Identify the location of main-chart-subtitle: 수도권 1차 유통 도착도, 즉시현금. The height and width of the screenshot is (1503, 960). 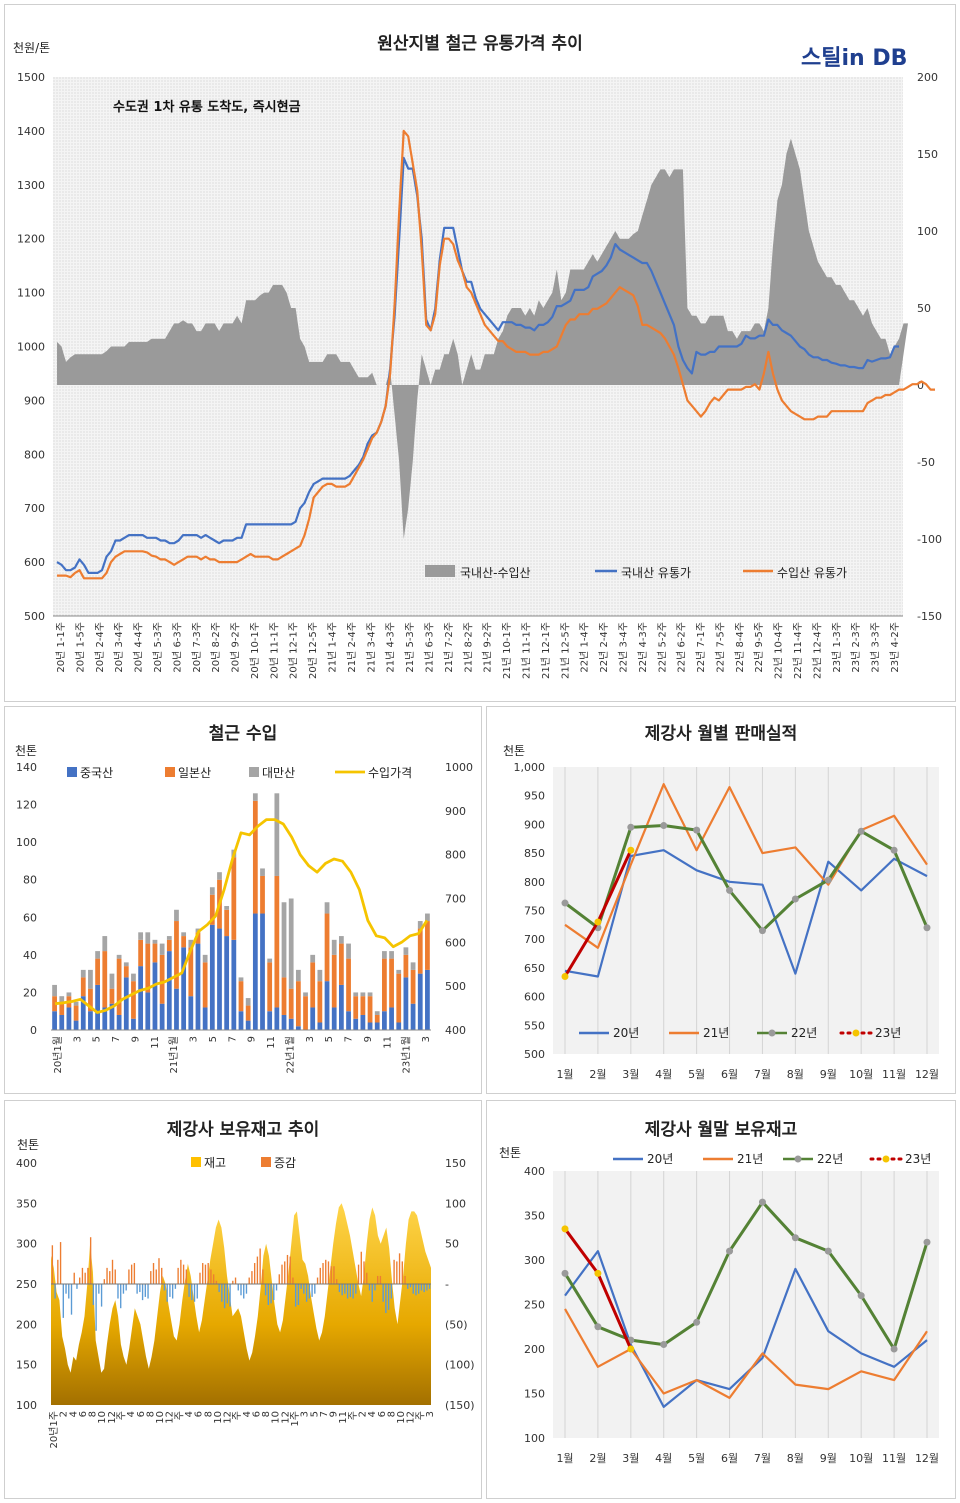
(207, 107).